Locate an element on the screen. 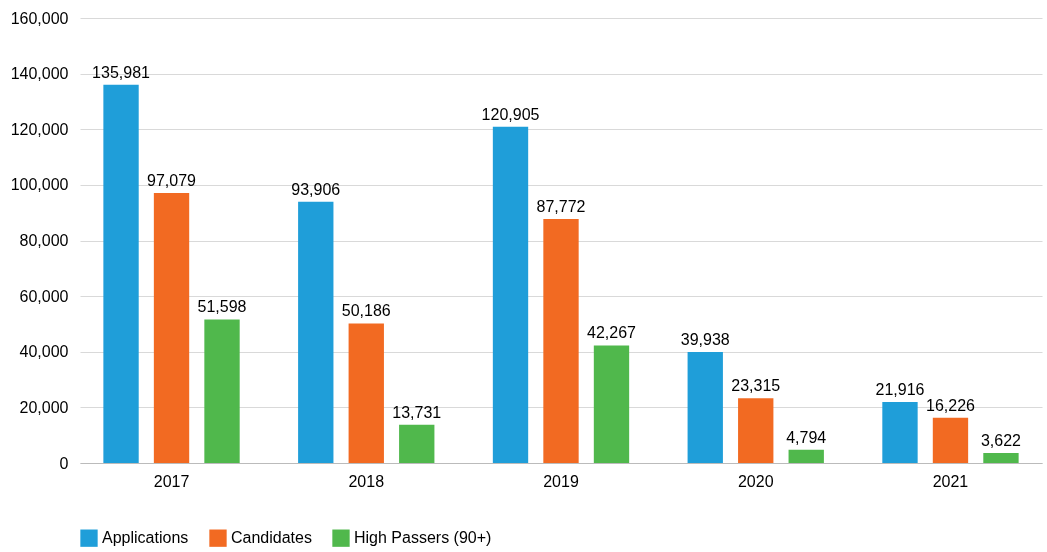 This screenshot has height=552, width=1047. y-tick-label: 20,000 is located at coordinates (44, 407).